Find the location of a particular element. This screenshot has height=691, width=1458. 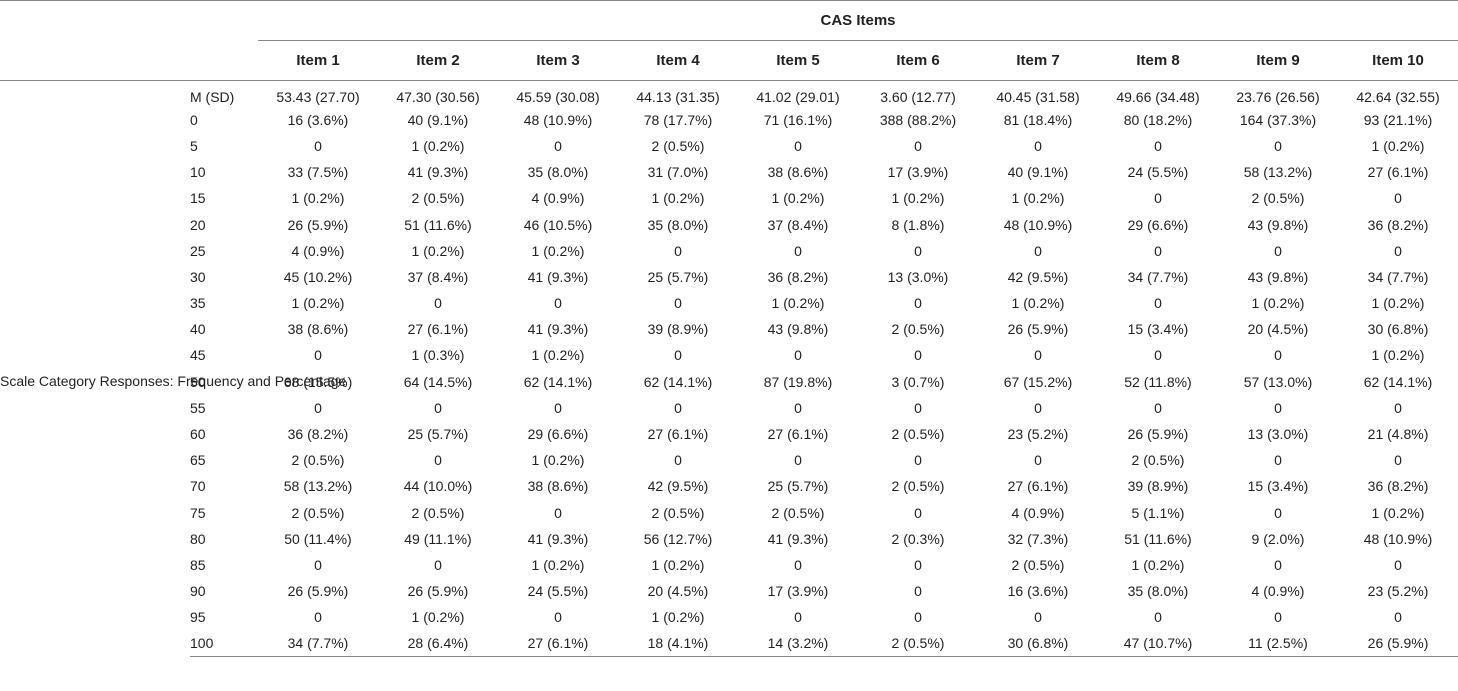

table-cell: 3 (0.7%) is located at coordinates (918, 381).